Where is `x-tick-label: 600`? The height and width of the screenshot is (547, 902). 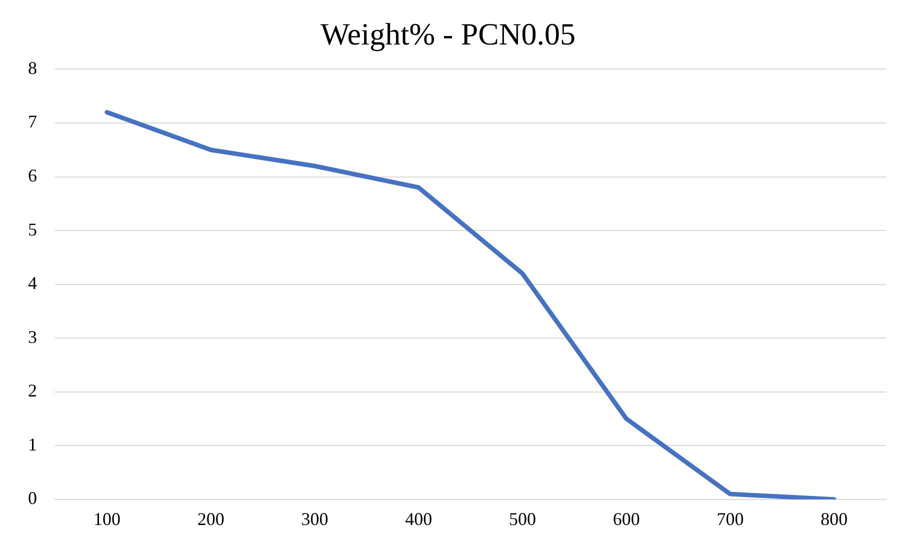 x-tick-label: 600 is located at coordinates (626, 518).